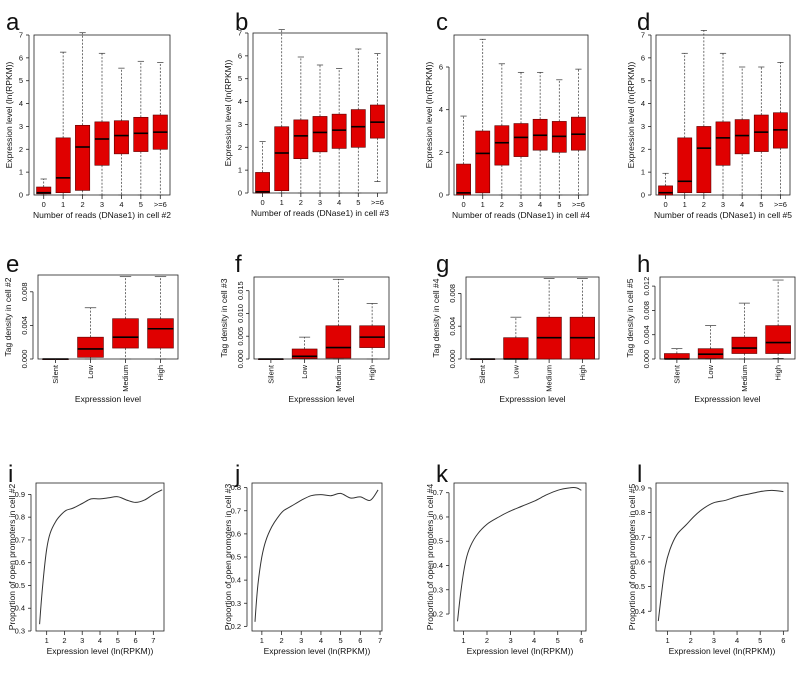 Image resolution: width=800 pixels, height=679 pixels. I want to click on y-axis-label: Tag density in cell #4, so click(436, 317).